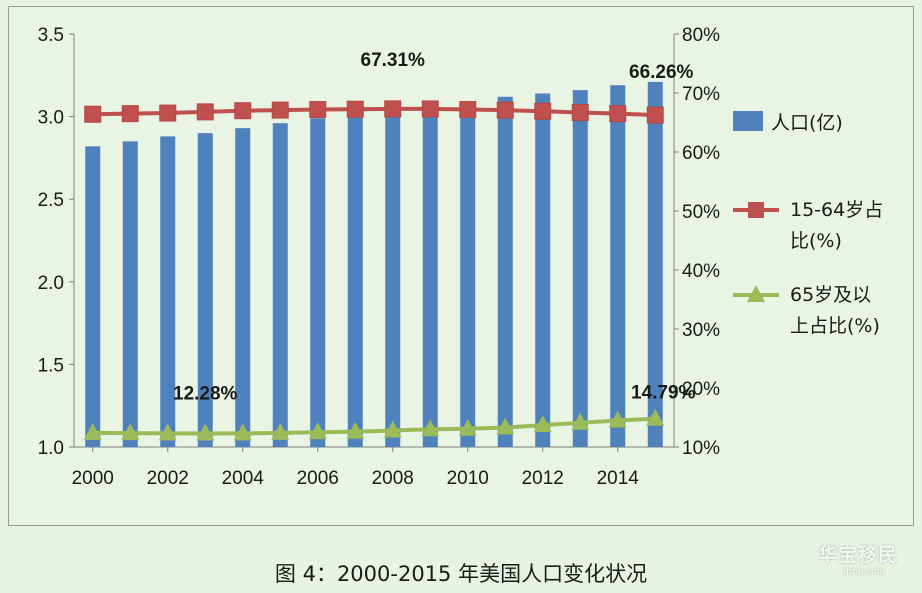  Describe the element at coordinates (701, 271) in the screenshot. I see `y-right-tick-label: 40%` at that location.